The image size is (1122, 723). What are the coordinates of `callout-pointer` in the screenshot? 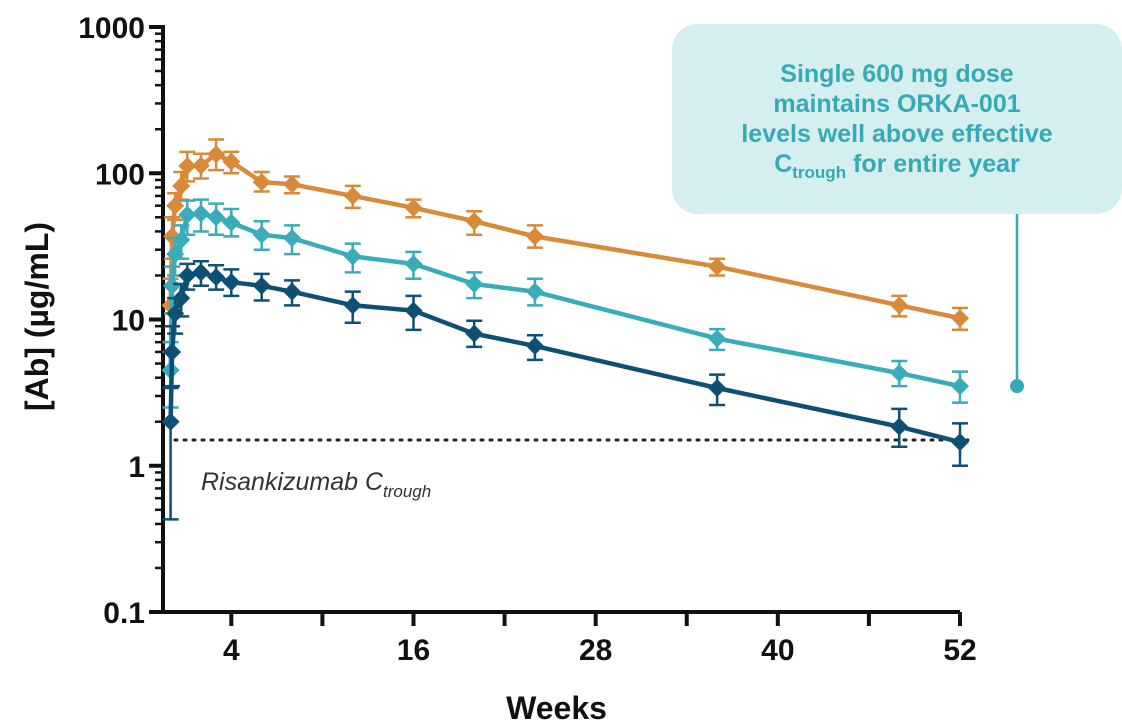 It's located at (1017, 303).